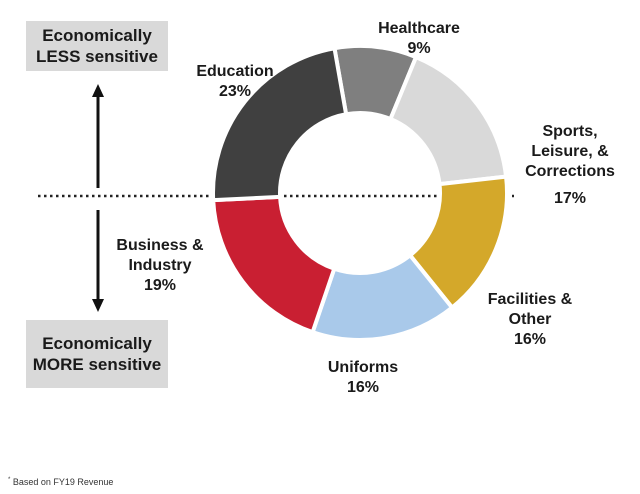 Image resolution: width=640 pixels, height=494 pixels. I want to click on label-facilities-value: 16%, so click(530, 339).